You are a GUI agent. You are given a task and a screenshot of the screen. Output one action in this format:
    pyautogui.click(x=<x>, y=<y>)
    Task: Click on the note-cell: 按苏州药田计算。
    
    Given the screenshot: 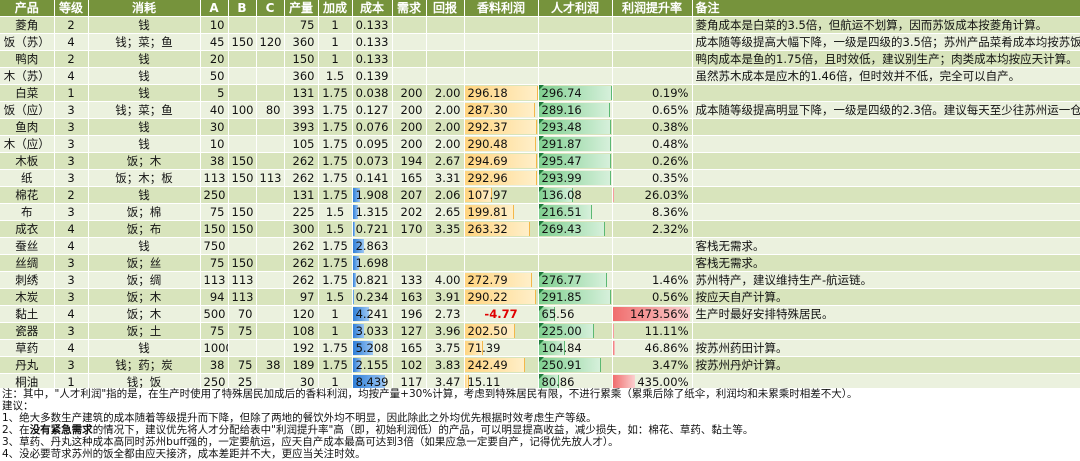 What is the action you would take?
    pyautogui.click(x=886, y=348)
    